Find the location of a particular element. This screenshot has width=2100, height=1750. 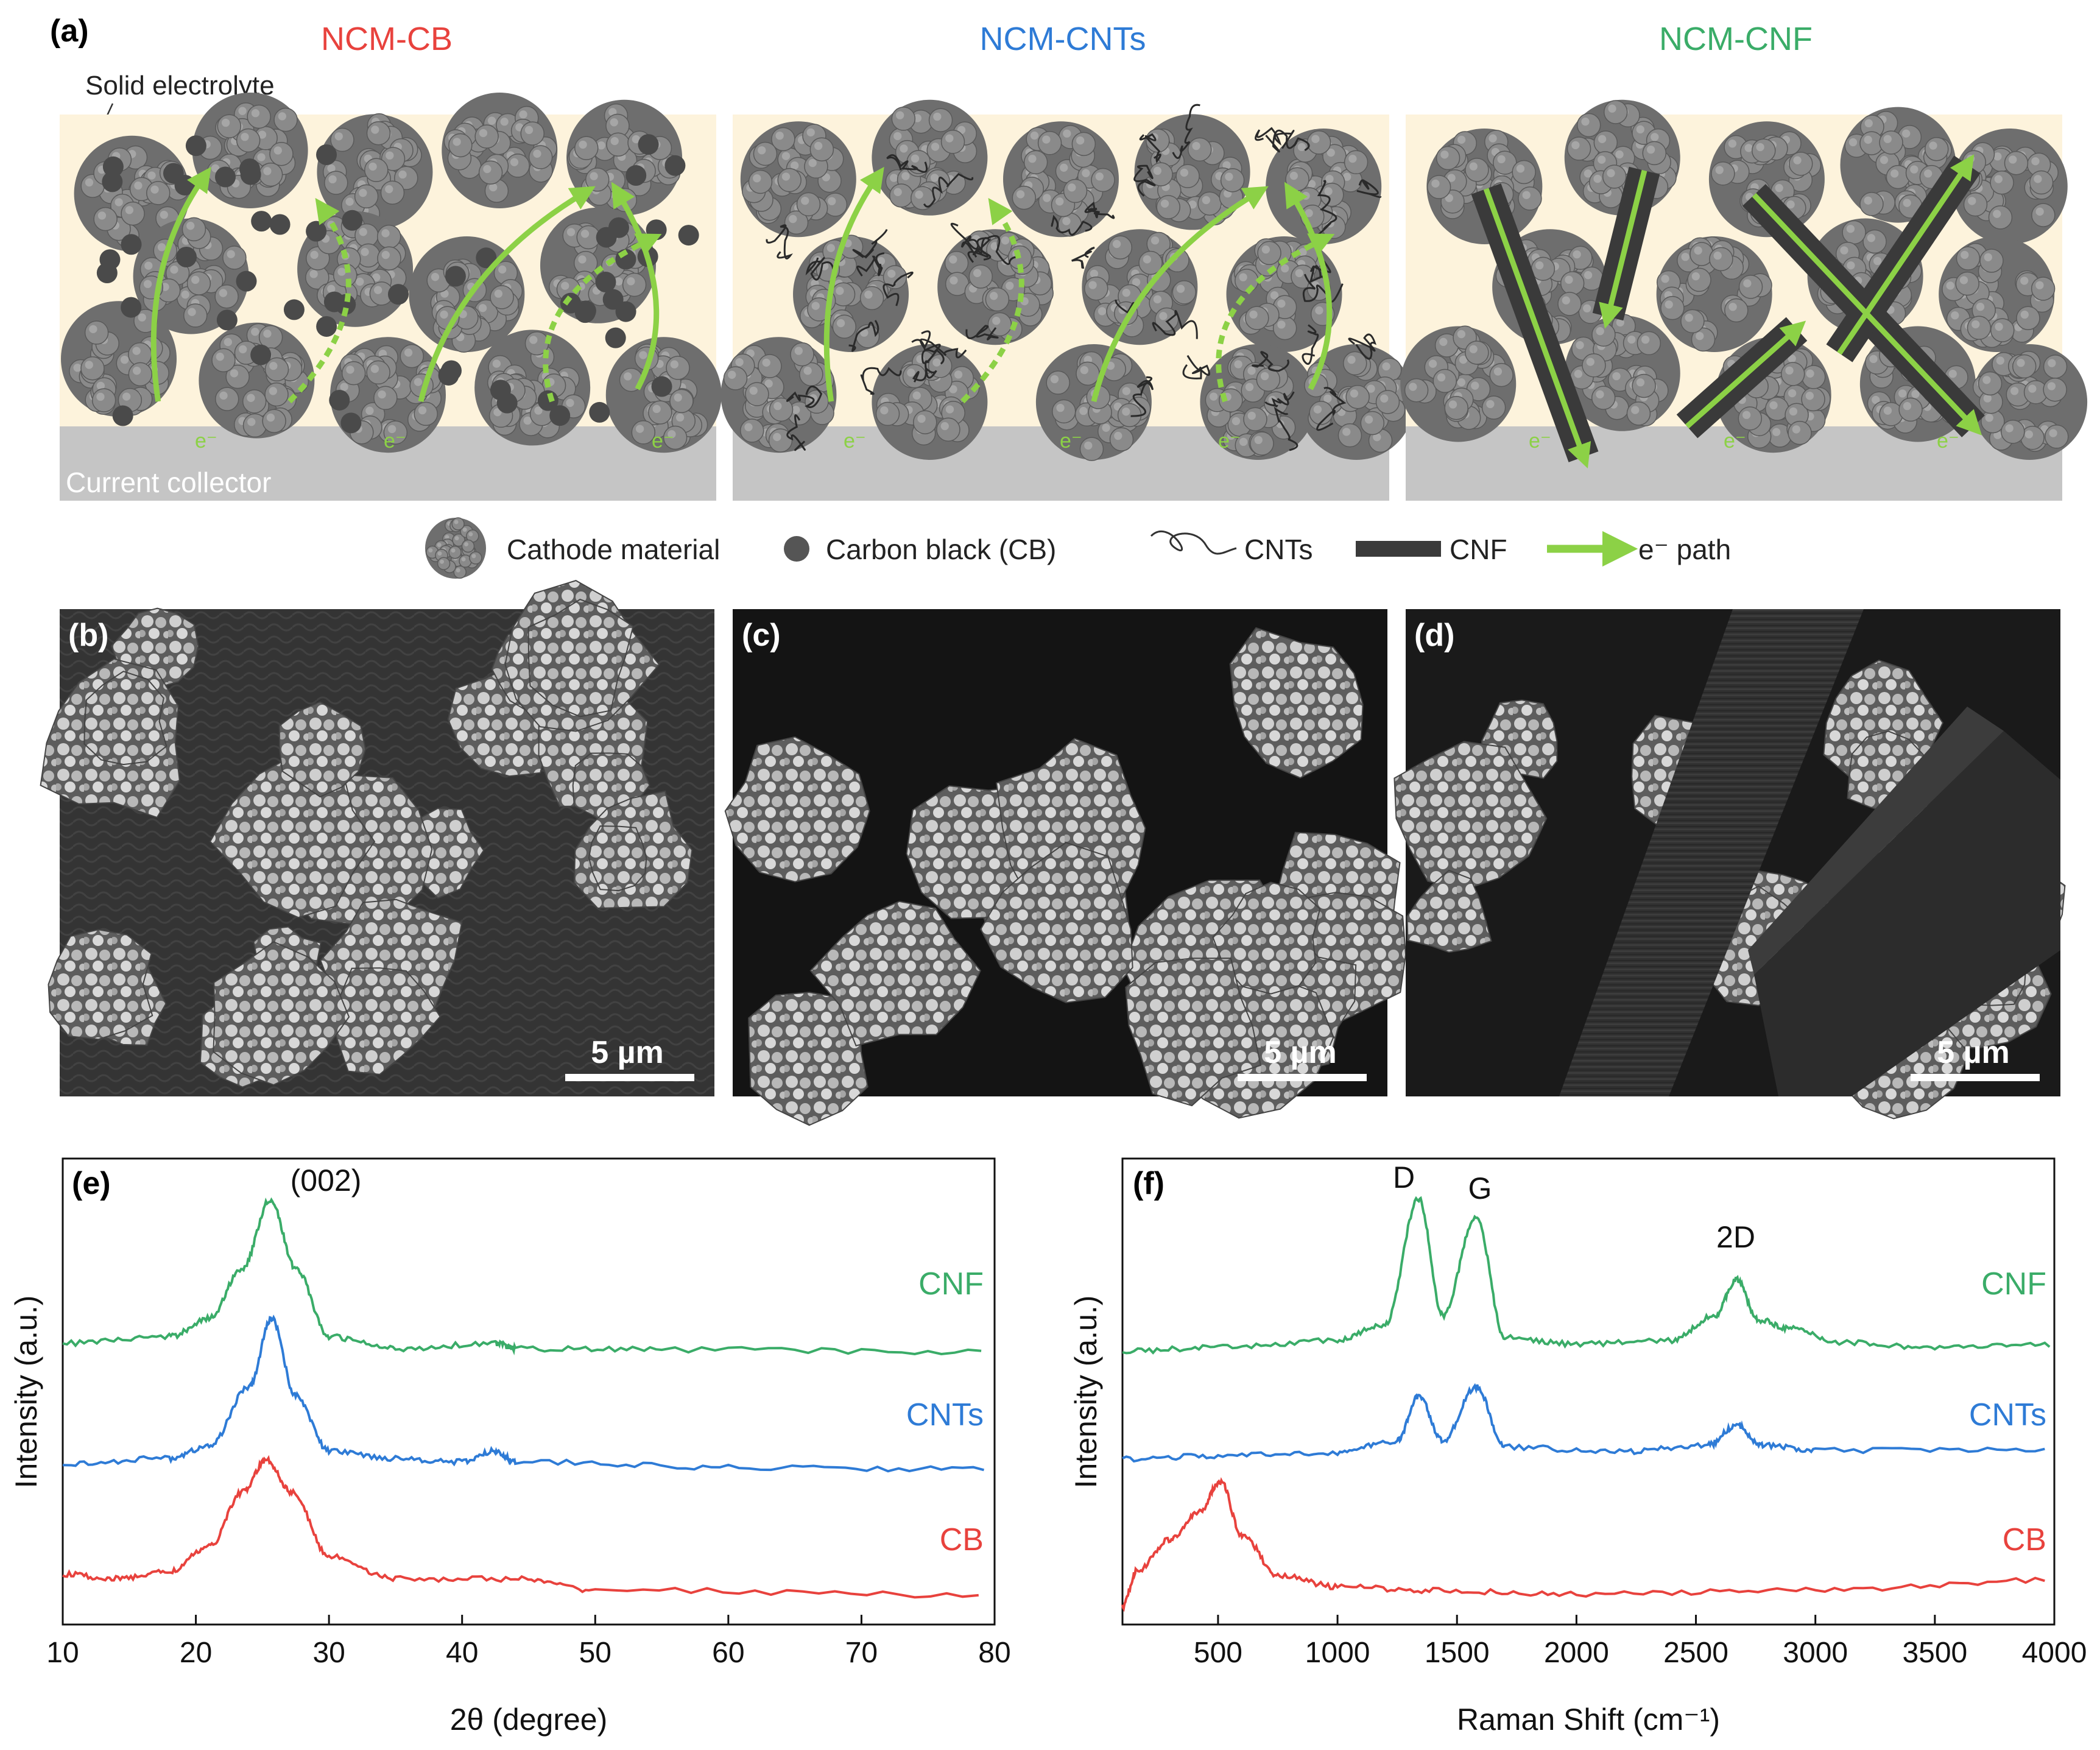

title-ncm-cnts: NCM-CNTs is located at coordinates (1063, 39).